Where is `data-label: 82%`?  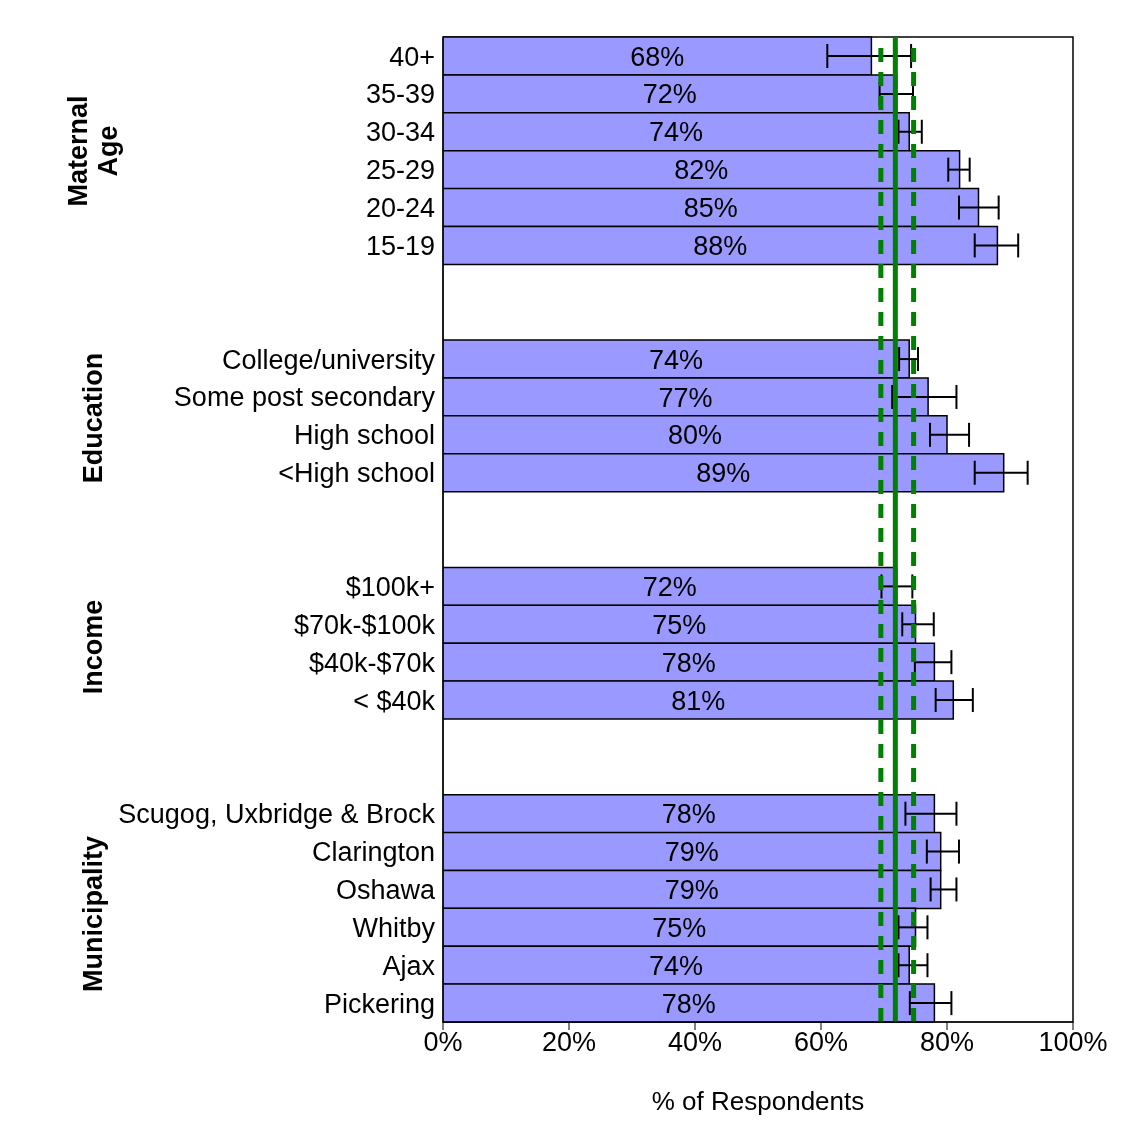 data-label: 82% is located at coordinates (701, 170).